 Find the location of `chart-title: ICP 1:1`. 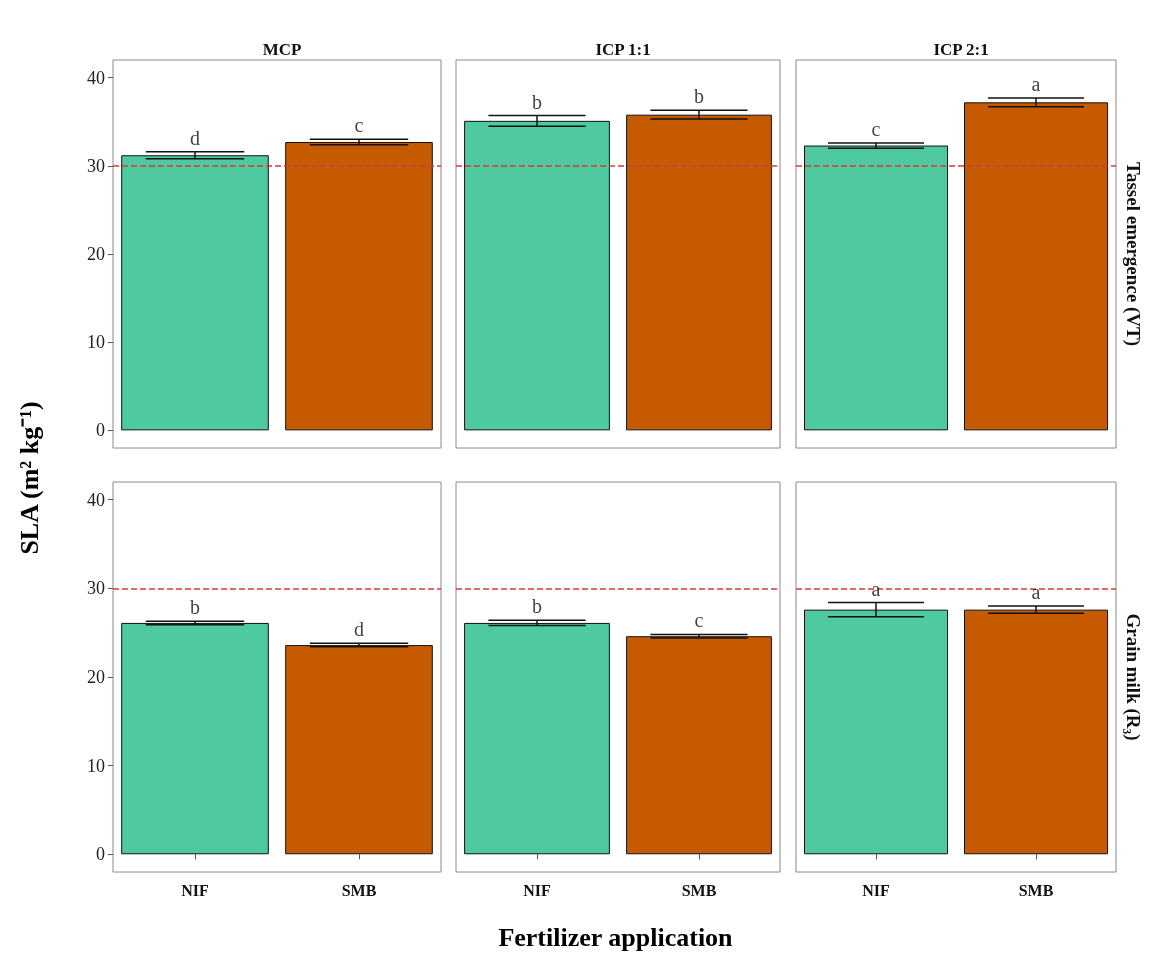

chart-title: ICP 1:1 is located at coordinates (623, 49).